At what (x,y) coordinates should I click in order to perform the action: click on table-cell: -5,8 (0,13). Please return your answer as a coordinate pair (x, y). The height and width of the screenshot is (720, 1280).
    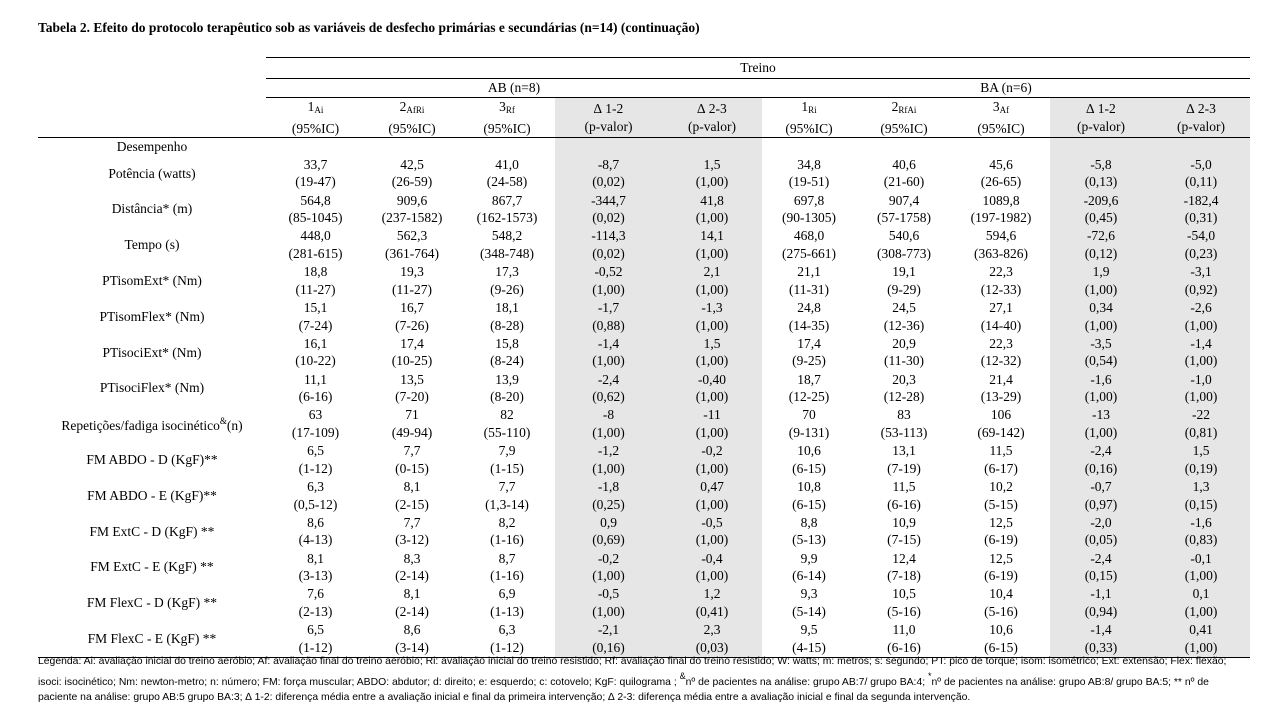
    Looking at the image, I should click on (1101, 173).